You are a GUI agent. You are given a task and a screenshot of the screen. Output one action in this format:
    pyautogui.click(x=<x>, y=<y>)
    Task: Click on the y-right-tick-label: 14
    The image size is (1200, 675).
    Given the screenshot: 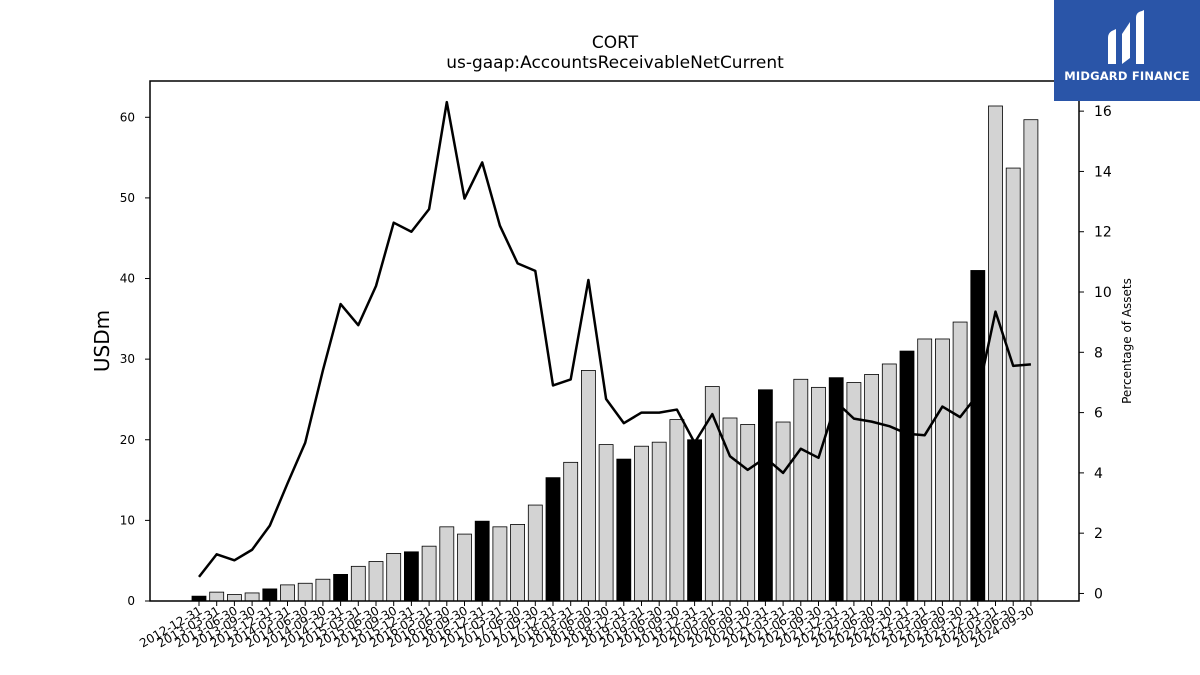 What is the action you would take?
    pyautogui.click(x=1103, y=172)
    